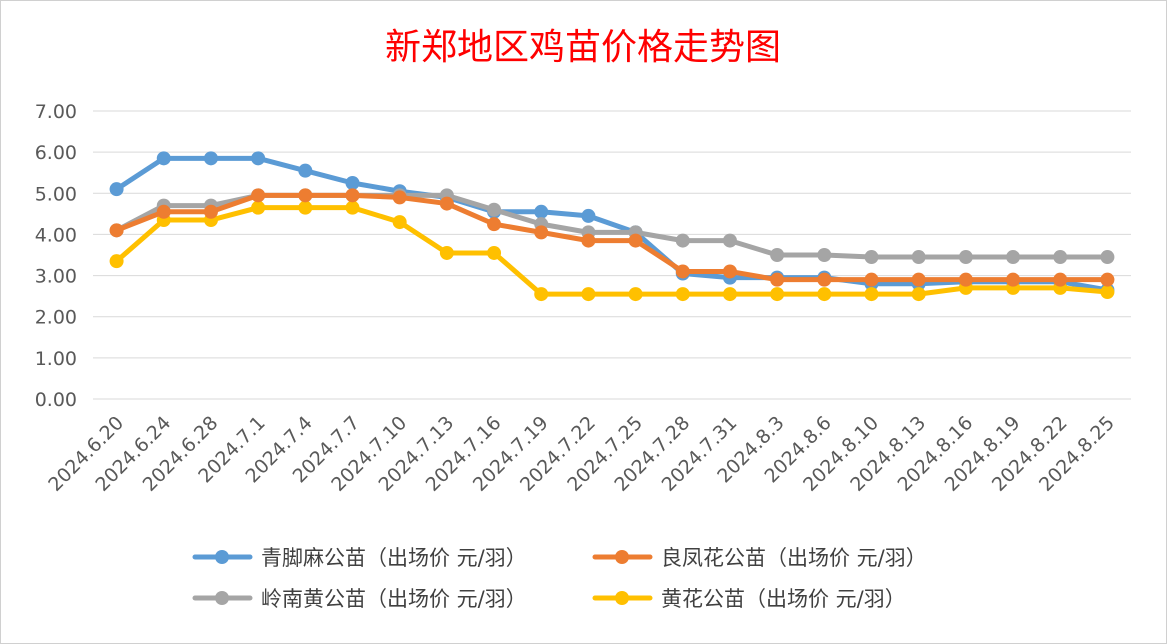 This screenshot has width=1167, height=644. I want to click on legend-item: 良凤花公苗（出场价 元/羽）, so click(759, 558).